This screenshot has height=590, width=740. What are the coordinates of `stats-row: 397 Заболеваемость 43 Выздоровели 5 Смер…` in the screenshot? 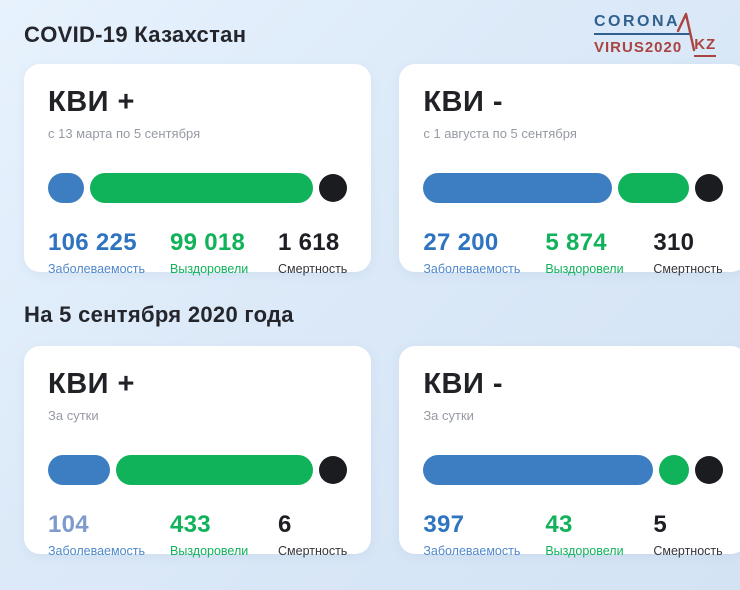 It's located at (572, 534).